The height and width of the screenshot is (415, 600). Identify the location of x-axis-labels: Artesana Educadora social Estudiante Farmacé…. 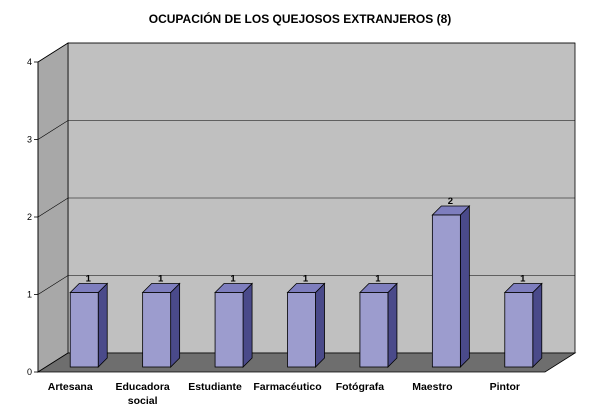
(284, 394).